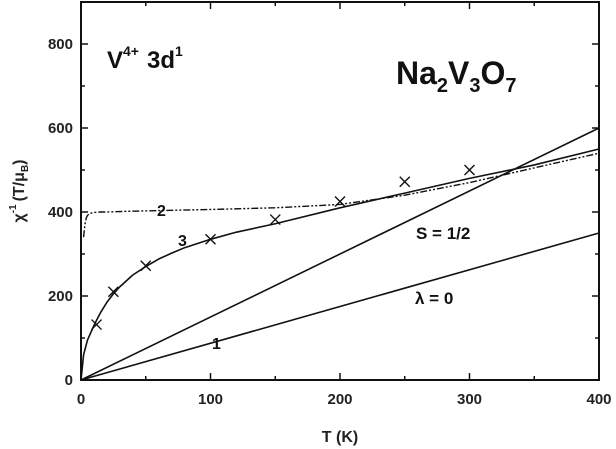 The height and width of the screenshot is (449, 616). Describe the element at coordinates (131, 51) in the screenshot. I see `ion-charge: 4+` at that location.